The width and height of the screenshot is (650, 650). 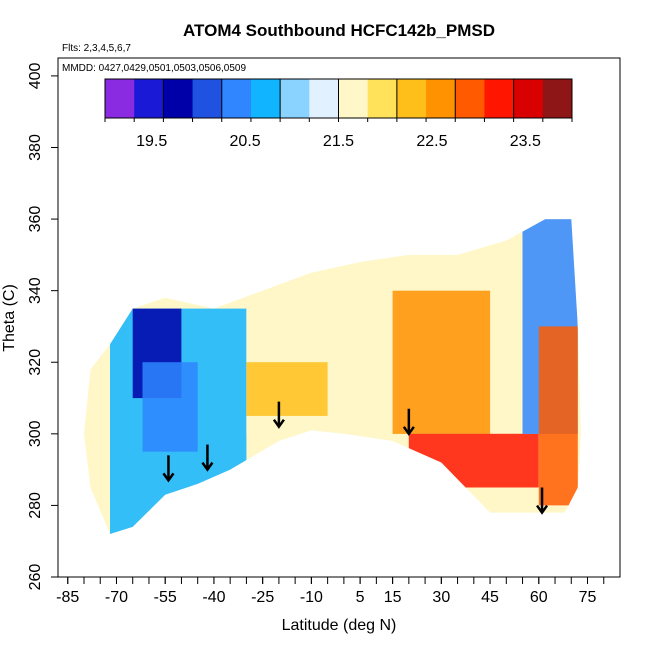 I want to click on x-tick-label: 45, so click(x=490, y=597).